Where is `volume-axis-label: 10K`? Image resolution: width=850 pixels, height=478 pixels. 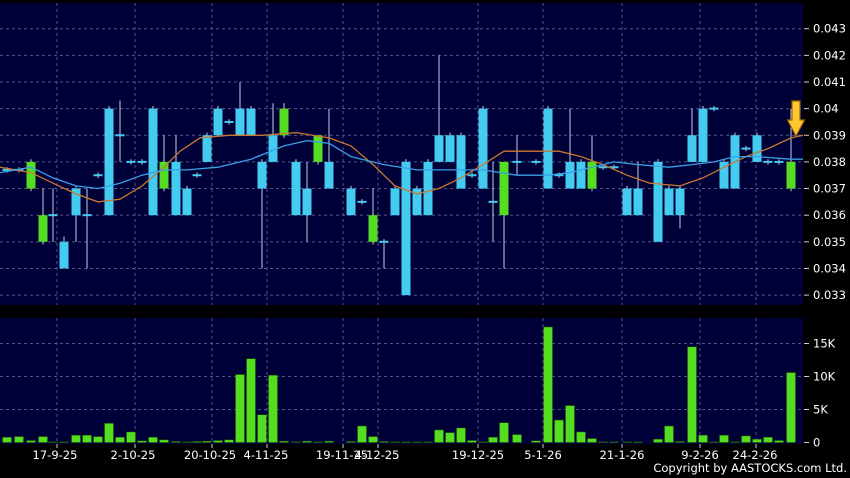 volume-axis-label: 10K is located at coordinates (824, 377).